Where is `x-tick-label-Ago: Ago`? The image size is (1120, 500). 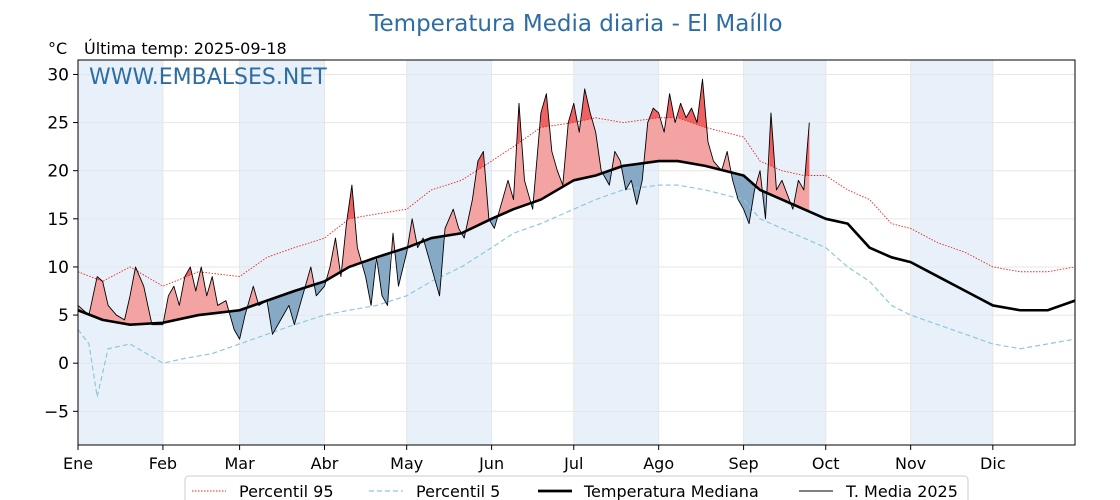
x-tick-label-Ago: Ago is located at coordinates (658, 463).